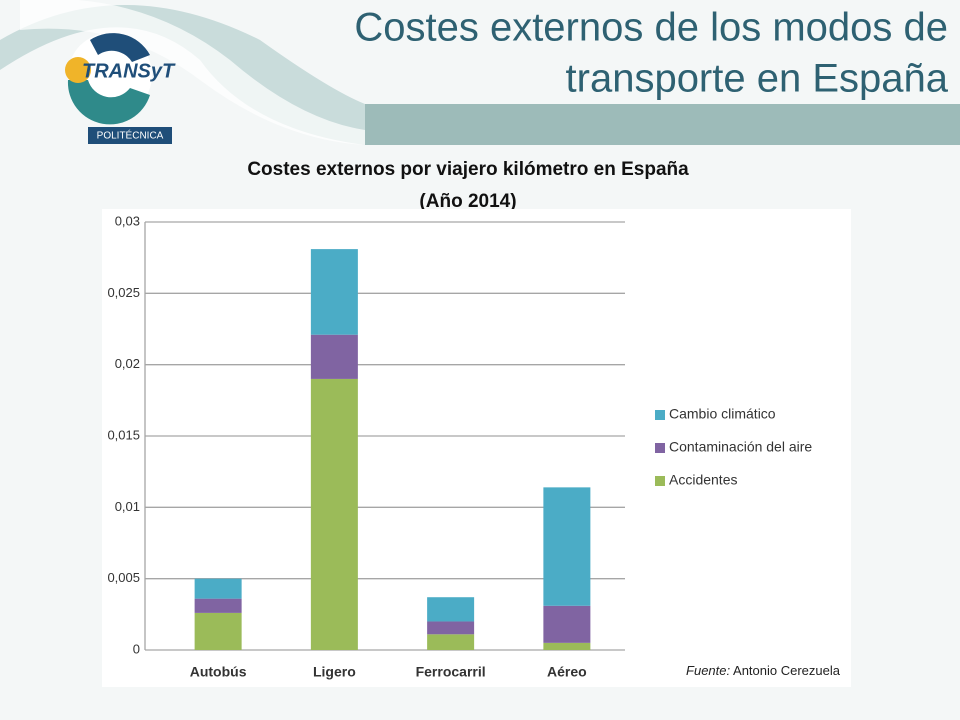 This screenshot has width=960, height=720. I want to click on y-tick-label: 0,015, so click(123, 434).